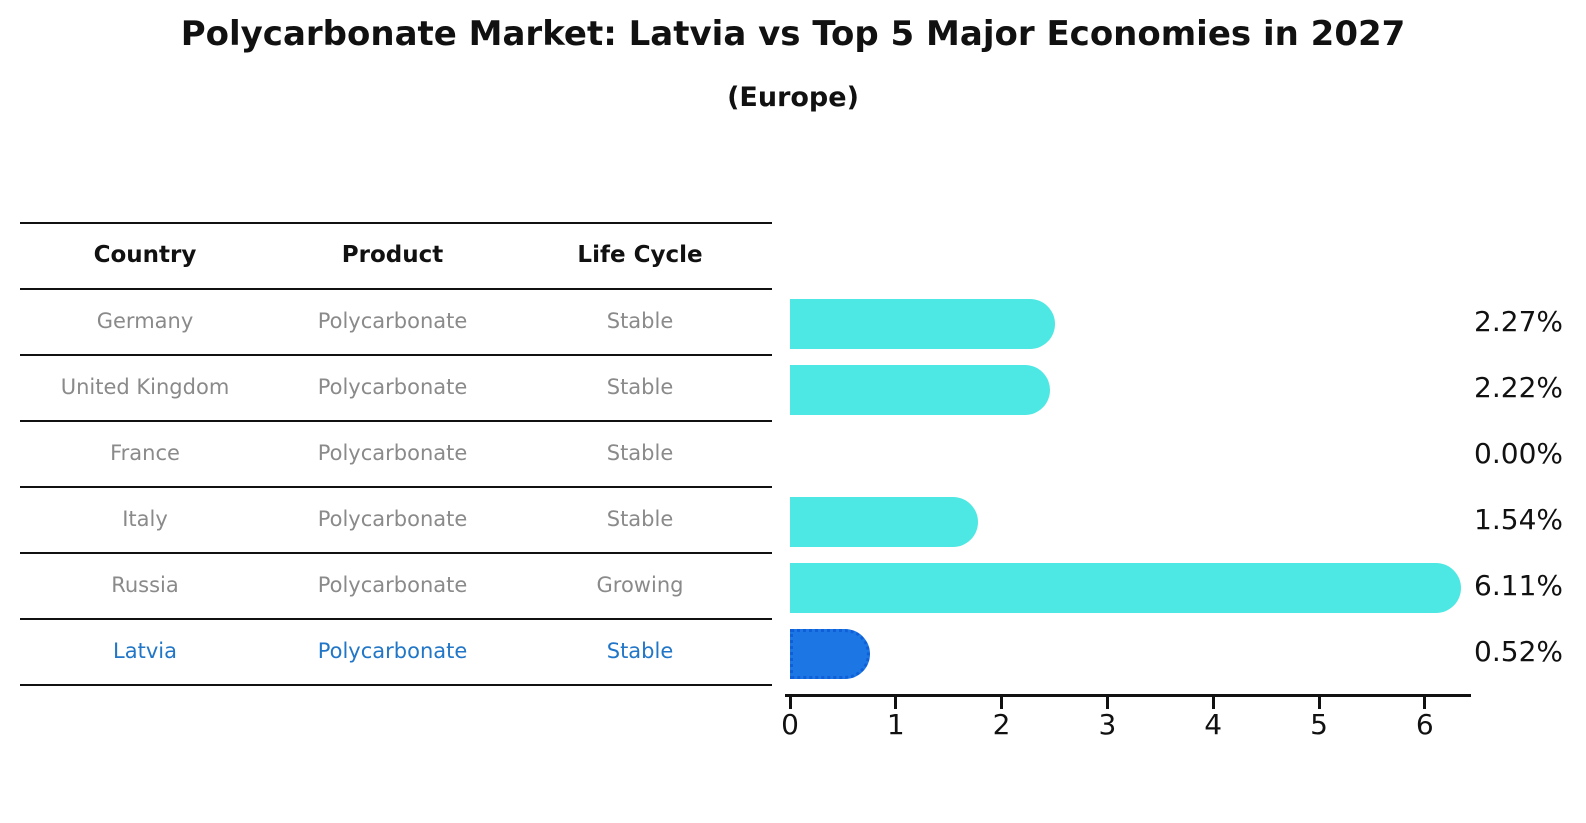  What do you see at coordinates (1424, 724) in the screenshot?
I see `x-tick-label: 6` at bounding box center [1424, 724].